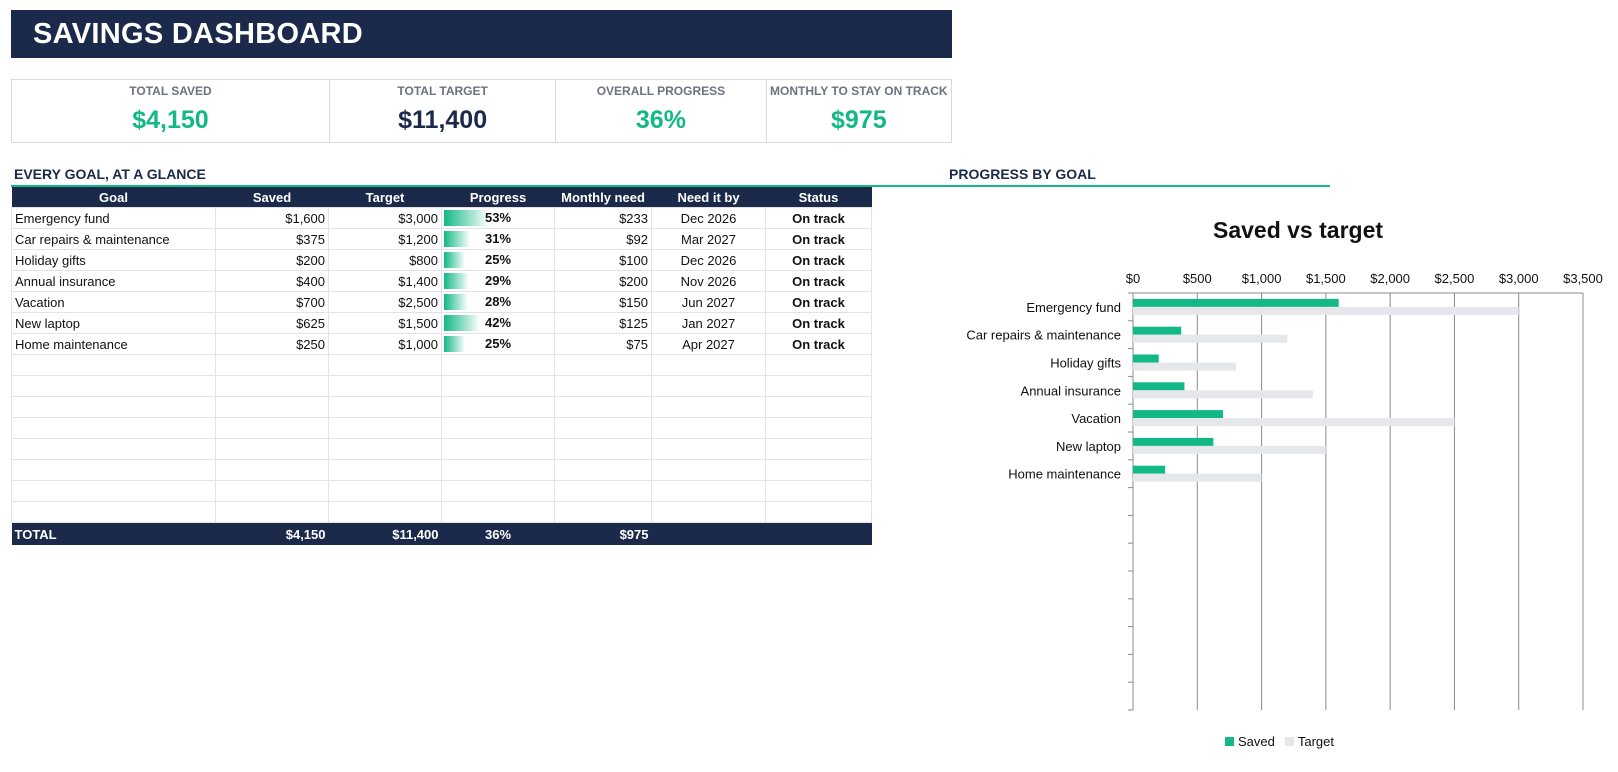 The height and width of the screenshot is (772, 1618). Describe the element at coordinates (498, 302) in the screenshot. I see `progress-cell: 28%` at that location.